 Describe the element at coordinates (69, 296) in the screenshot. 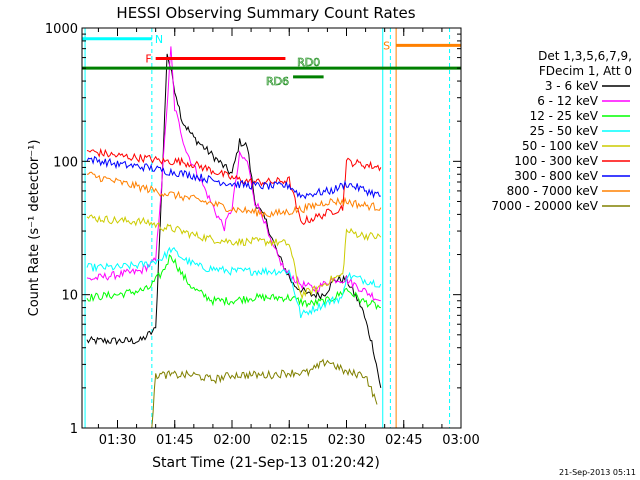

I see `y-tick-label-2: 10` at that location.